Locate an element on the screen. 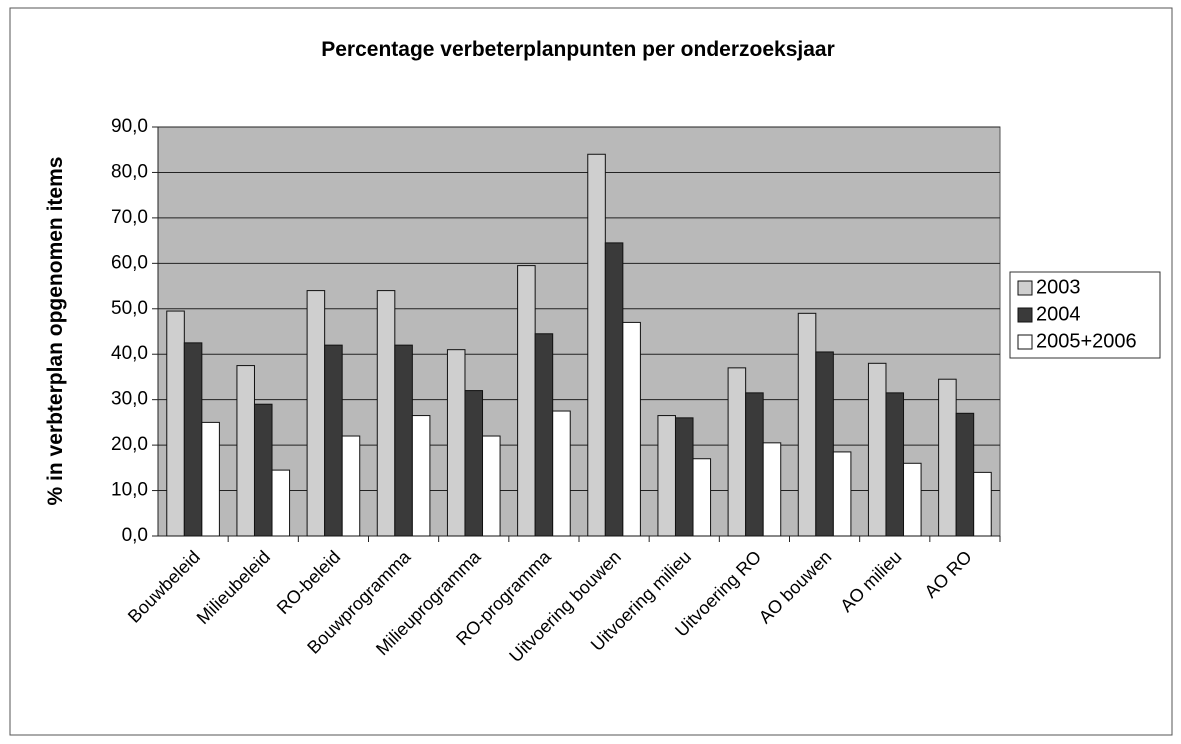  y-tick-label: 90,0 is located at coordinates (129, 126).